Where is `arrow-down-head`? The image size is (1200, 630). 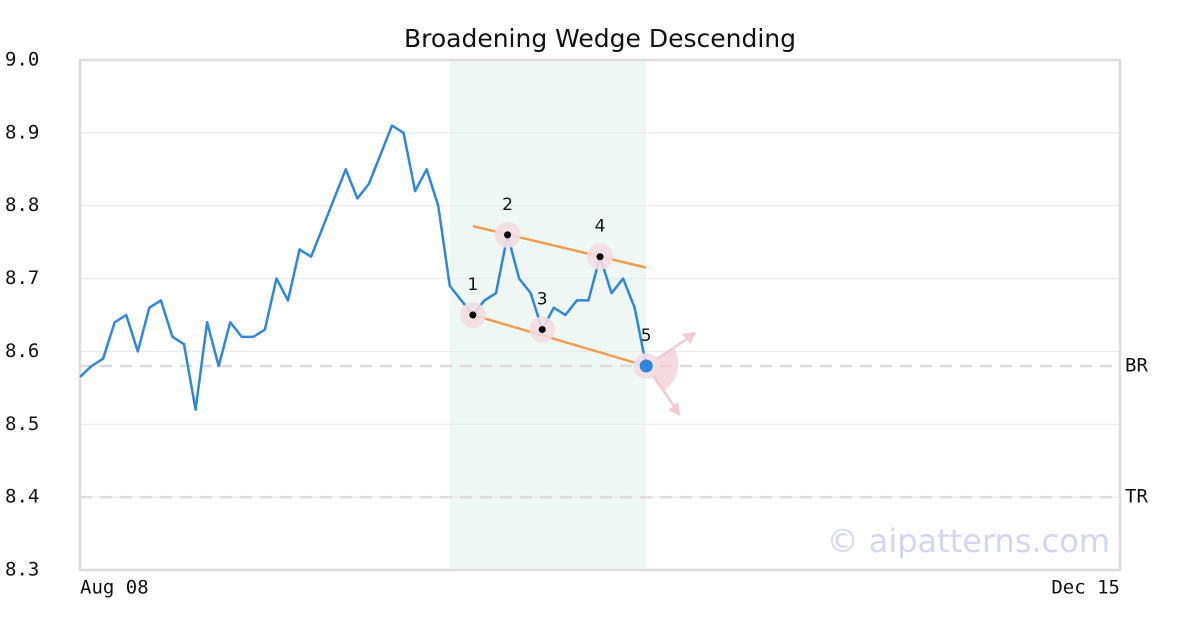
arrow-down-head is located at coordinates (674, 409).